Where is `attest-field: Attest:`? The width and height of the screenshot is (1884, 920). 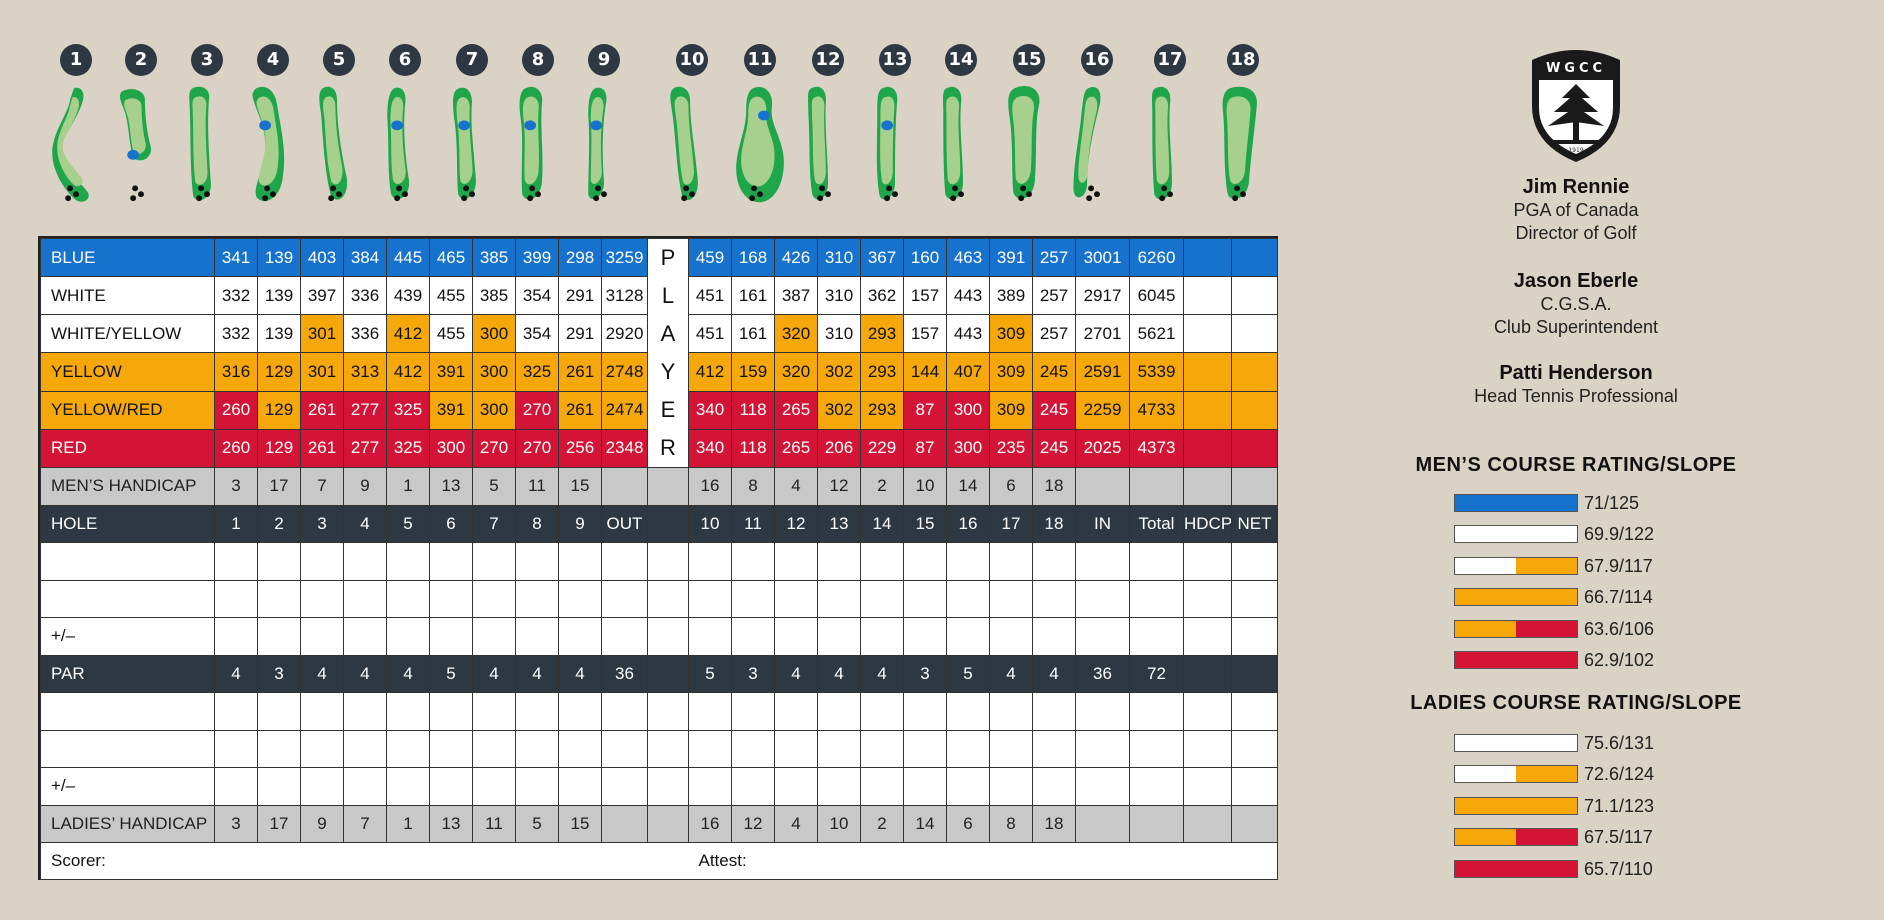 attest-field: Attest: is located at coordinates (983, 861).